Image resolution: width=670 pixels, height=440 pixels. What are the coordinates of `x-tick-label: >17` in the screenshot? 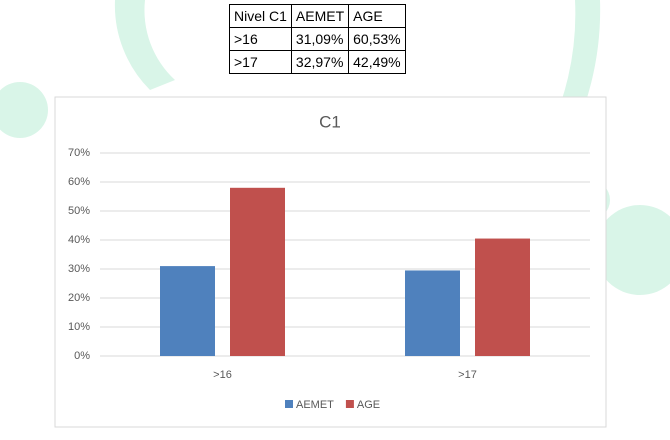 It's located at (467, 375).